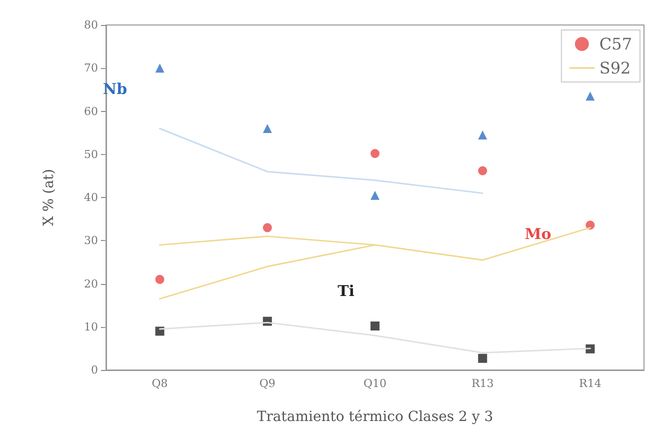  What do you see at coordinates (538, 234) in the screenshot?
I see `annotation: Mo` at bounding box center [538, 234].